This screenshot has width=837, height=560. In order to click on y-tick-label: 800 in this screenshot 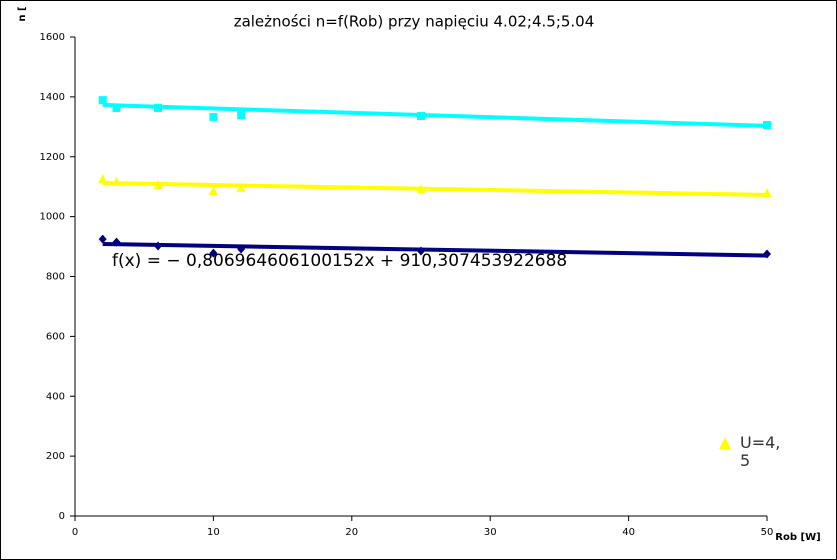, I will do `click(55, 277)`.